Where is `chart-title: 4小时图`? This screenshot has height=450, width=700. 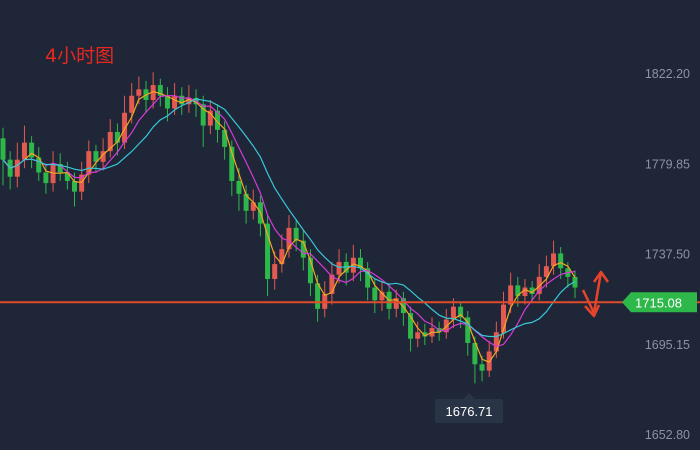 chart-title: 4小时图 is located at coordinates (79, 56).